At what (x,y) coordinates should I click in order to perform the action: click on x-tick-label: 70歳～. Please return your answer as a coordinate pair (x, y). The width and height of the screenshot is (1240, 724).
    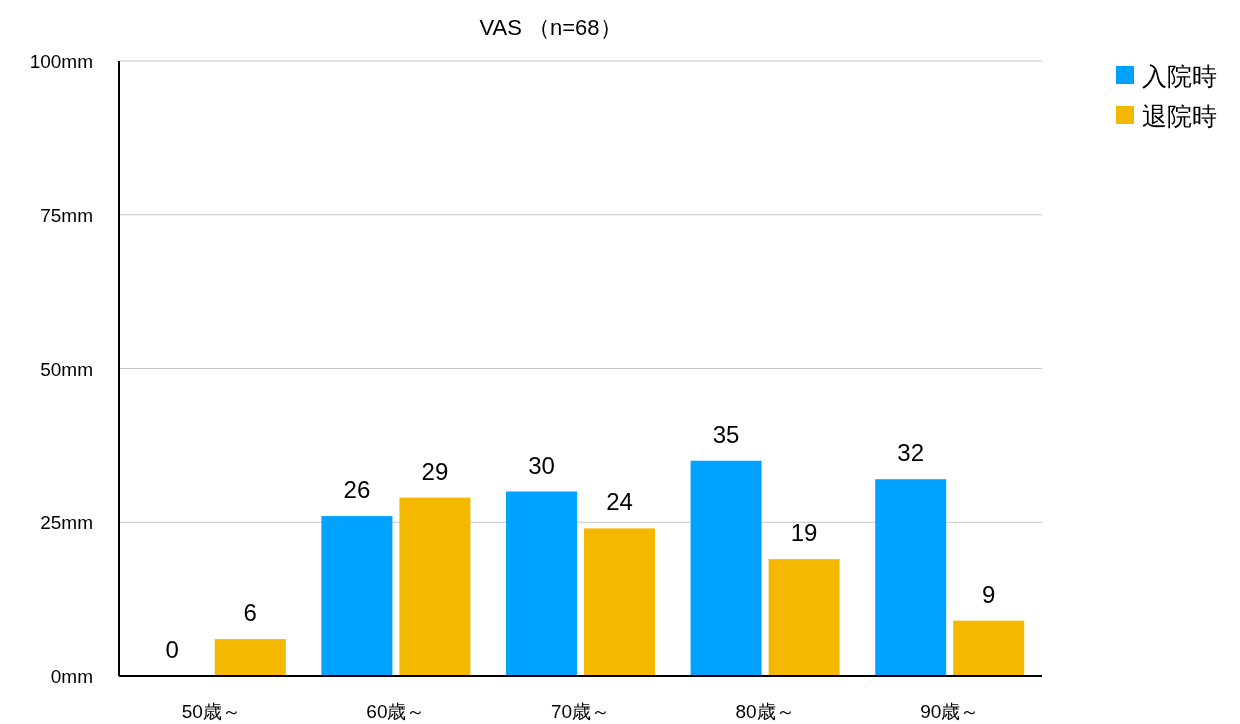
    Looking at the image, I should click on (580, 711).